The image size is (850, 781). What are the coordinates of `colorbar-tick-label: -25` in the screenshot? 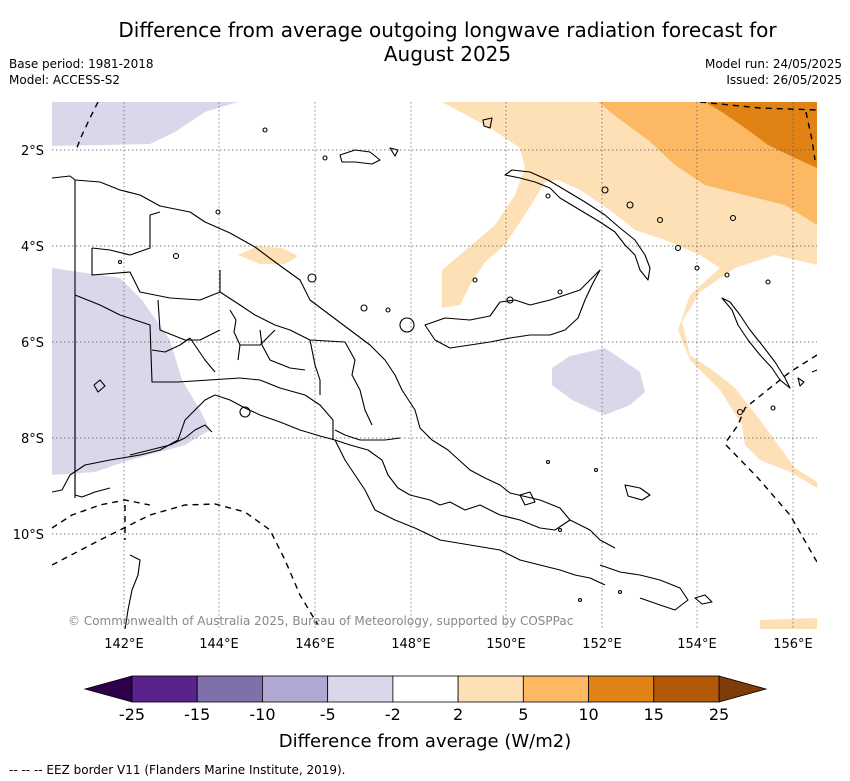 It's located at (132, 714).